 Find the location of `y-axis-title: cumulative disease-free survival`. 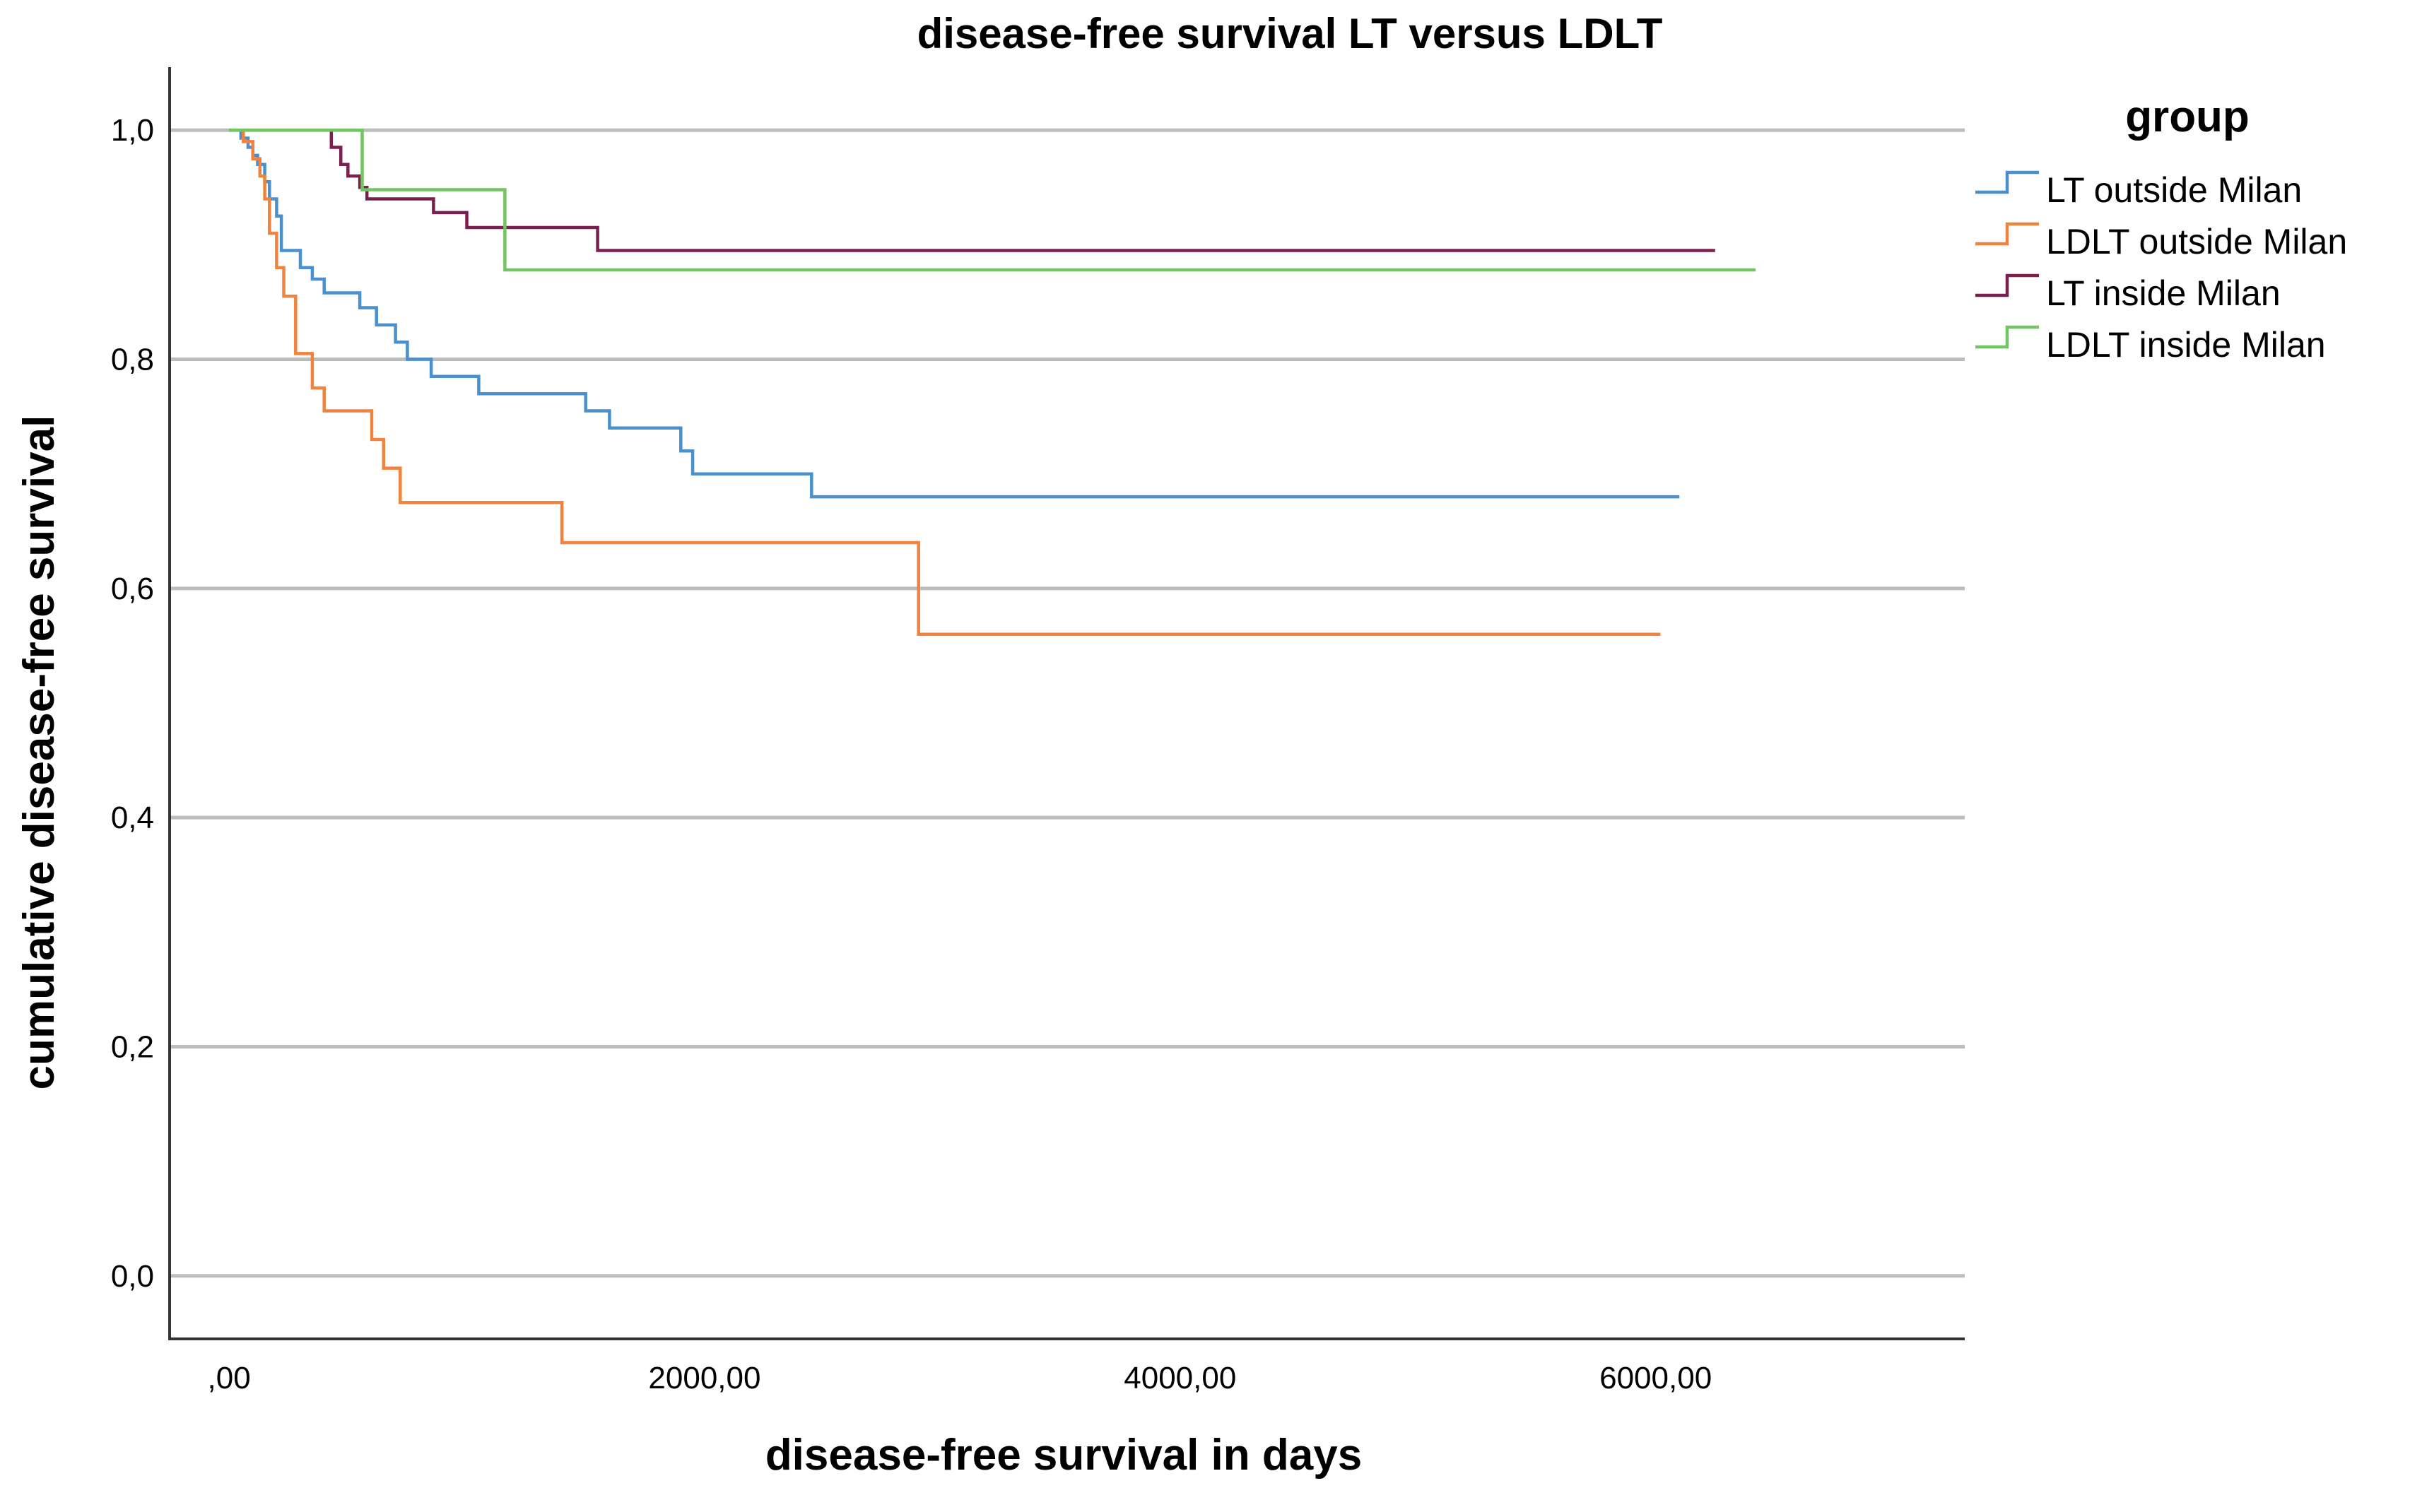

y-axis-title: cumulative disease-free survival is located at coordinates (40, 752).